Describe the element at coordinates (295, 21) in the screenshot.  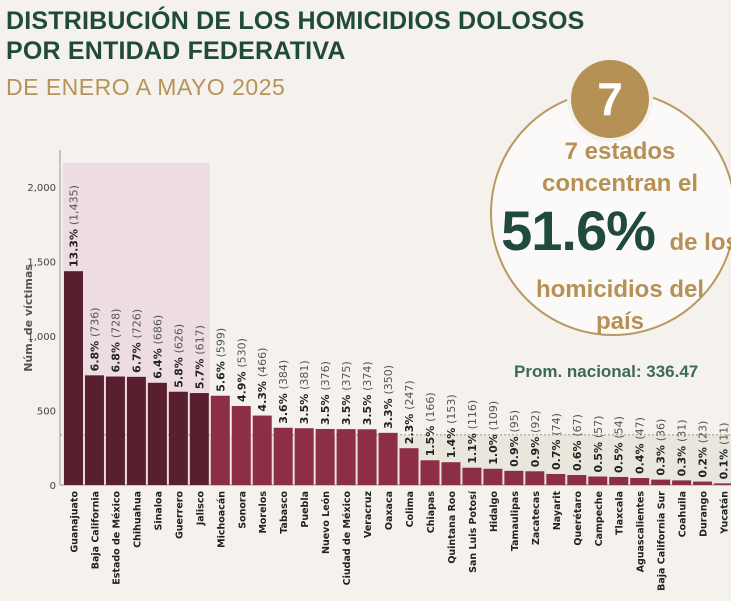
I see `title-line-1: DISTRIBUCIÓN DE LOS HOMICIDIOS DOLOSOS` at that location.